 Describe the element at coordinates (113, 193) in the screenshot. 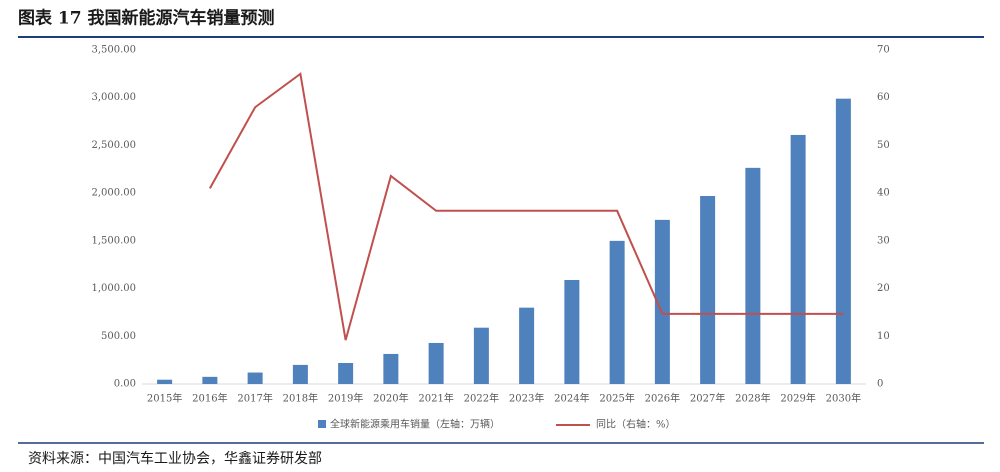

I see `y-tick-label: 2,000.00` at that location.